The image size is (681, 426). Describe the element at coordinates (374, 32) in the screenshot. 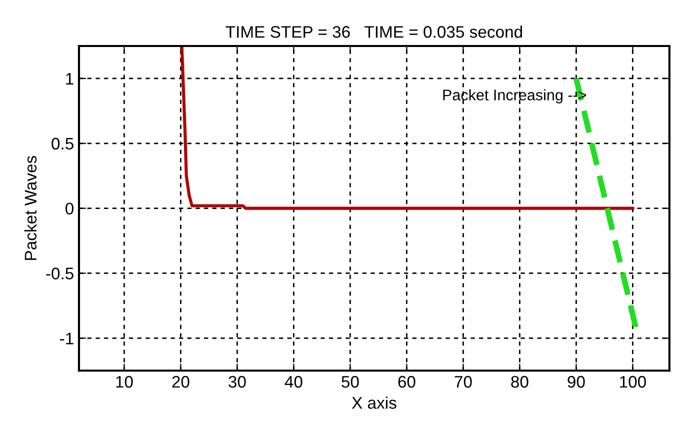

I see `chart-title: TIME STEP = 36 TIME = 0.035 second` at that location.